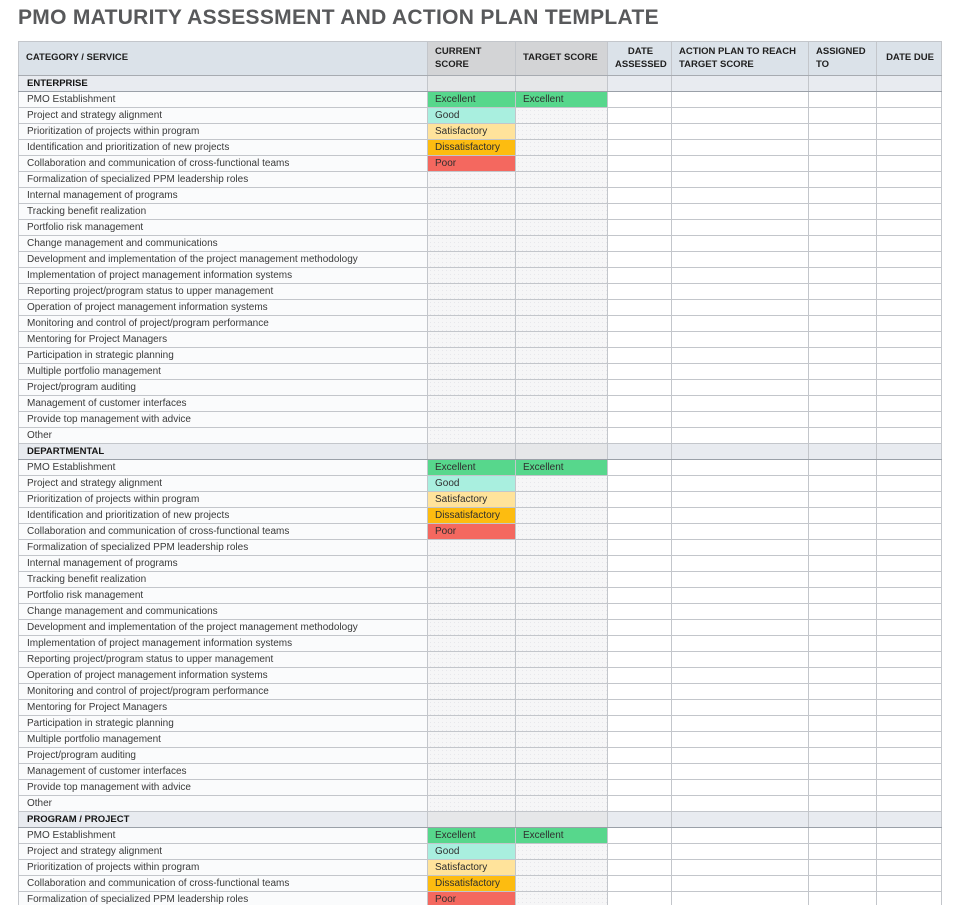 The image size is (959, 905). I want to click on service-cell: Project and strategy alignment, so click(223, 115).